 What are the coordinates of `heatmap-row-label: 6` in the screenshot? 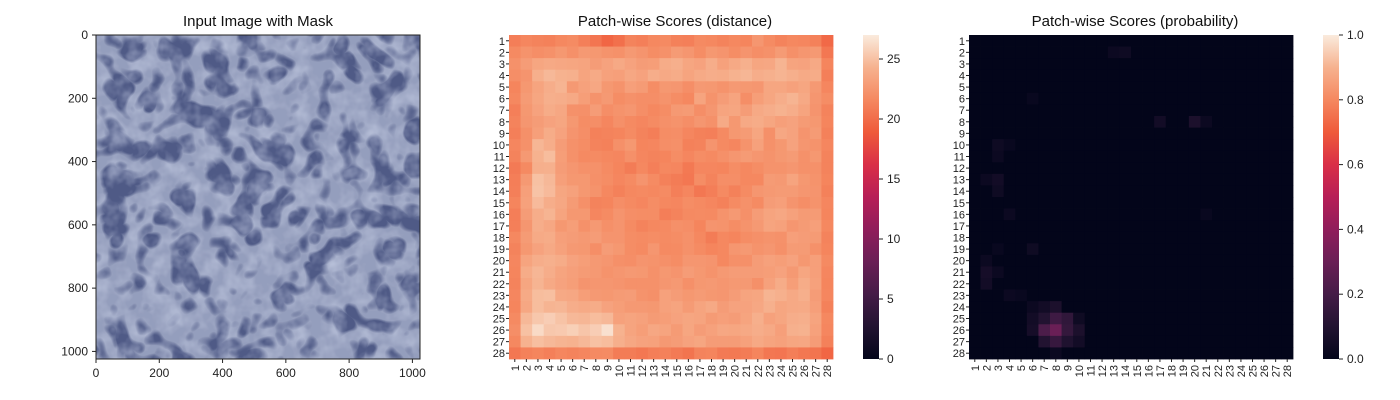 It's located at (502, 100).